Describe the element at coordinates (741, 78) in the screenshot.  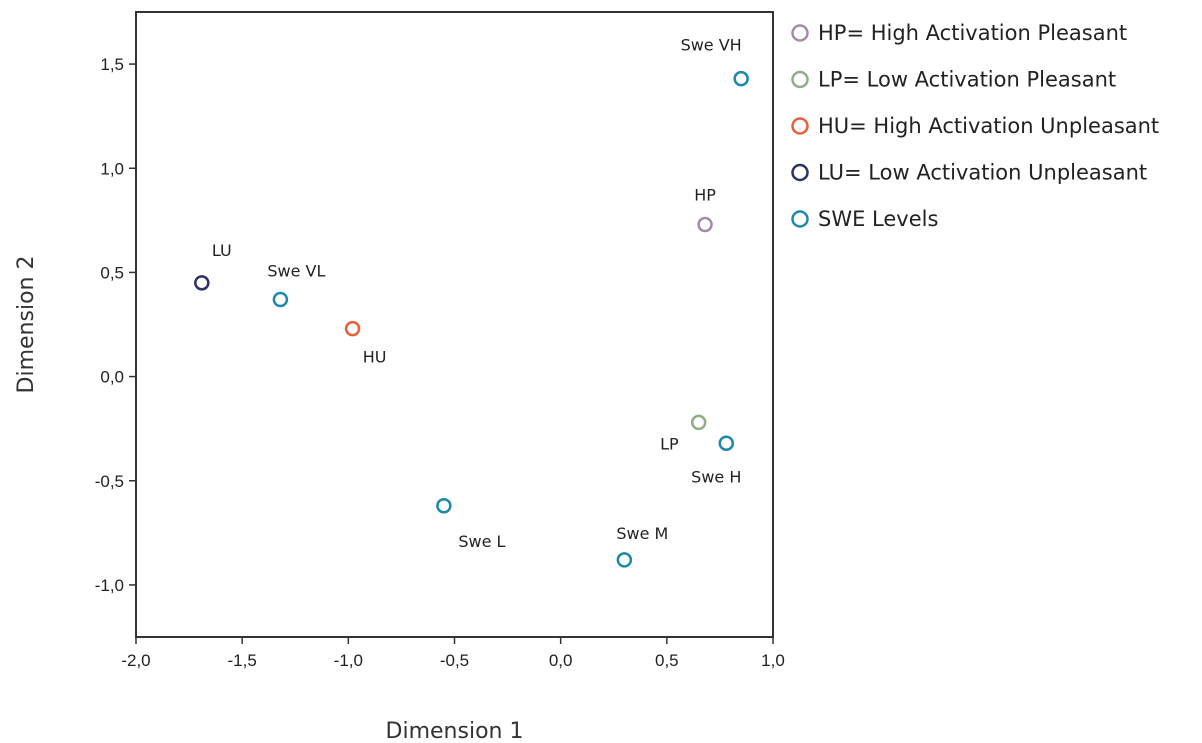
I see `point-swe-vh` at that location.